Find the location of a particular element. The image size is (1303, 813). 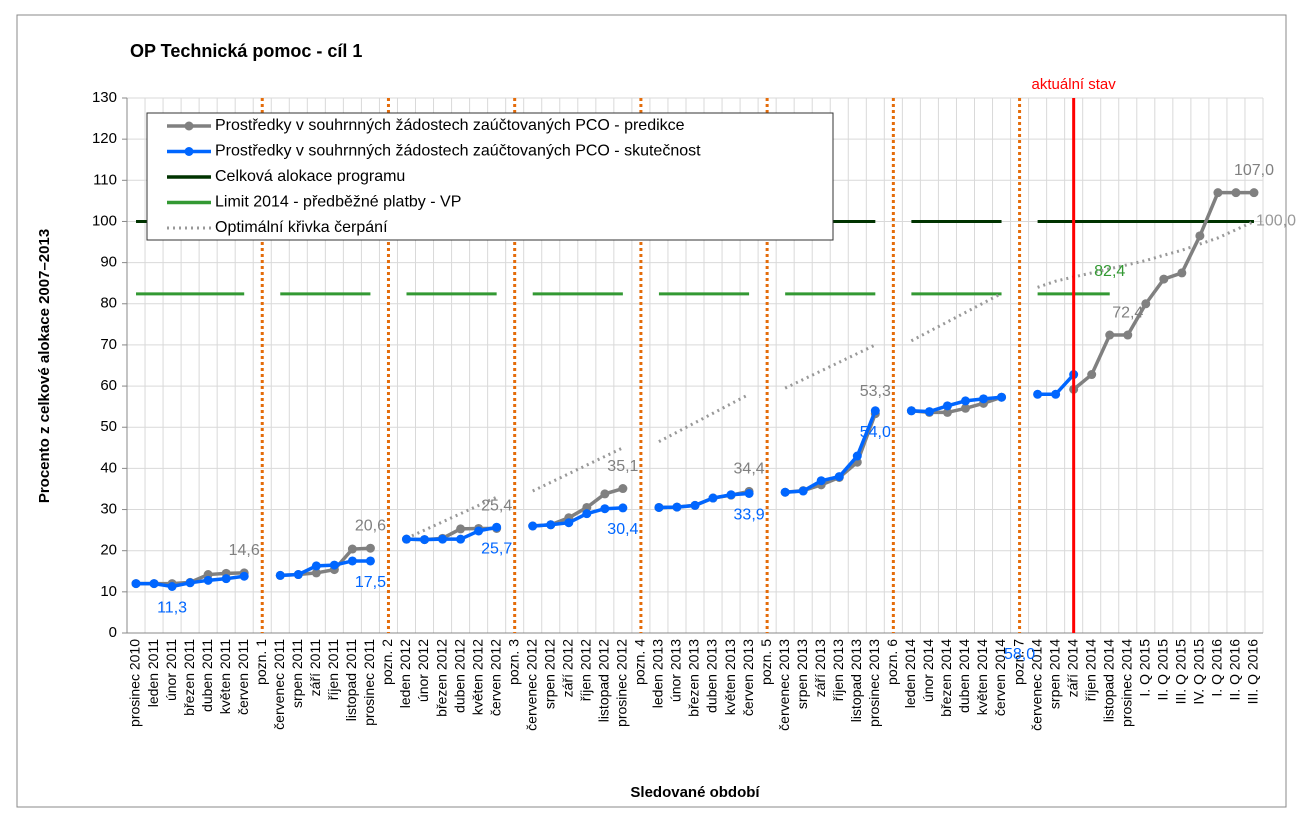

x-tick-label: pozn. 3 is located at coordinates (513, 662).